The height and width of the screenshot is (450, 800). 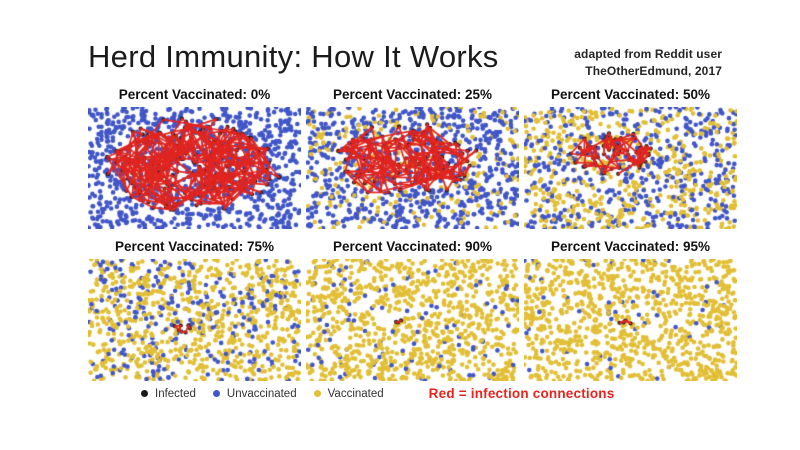 I want to click on panel-25-percent: Percent Vaccinated: 25%, so click(x=412, y=157).